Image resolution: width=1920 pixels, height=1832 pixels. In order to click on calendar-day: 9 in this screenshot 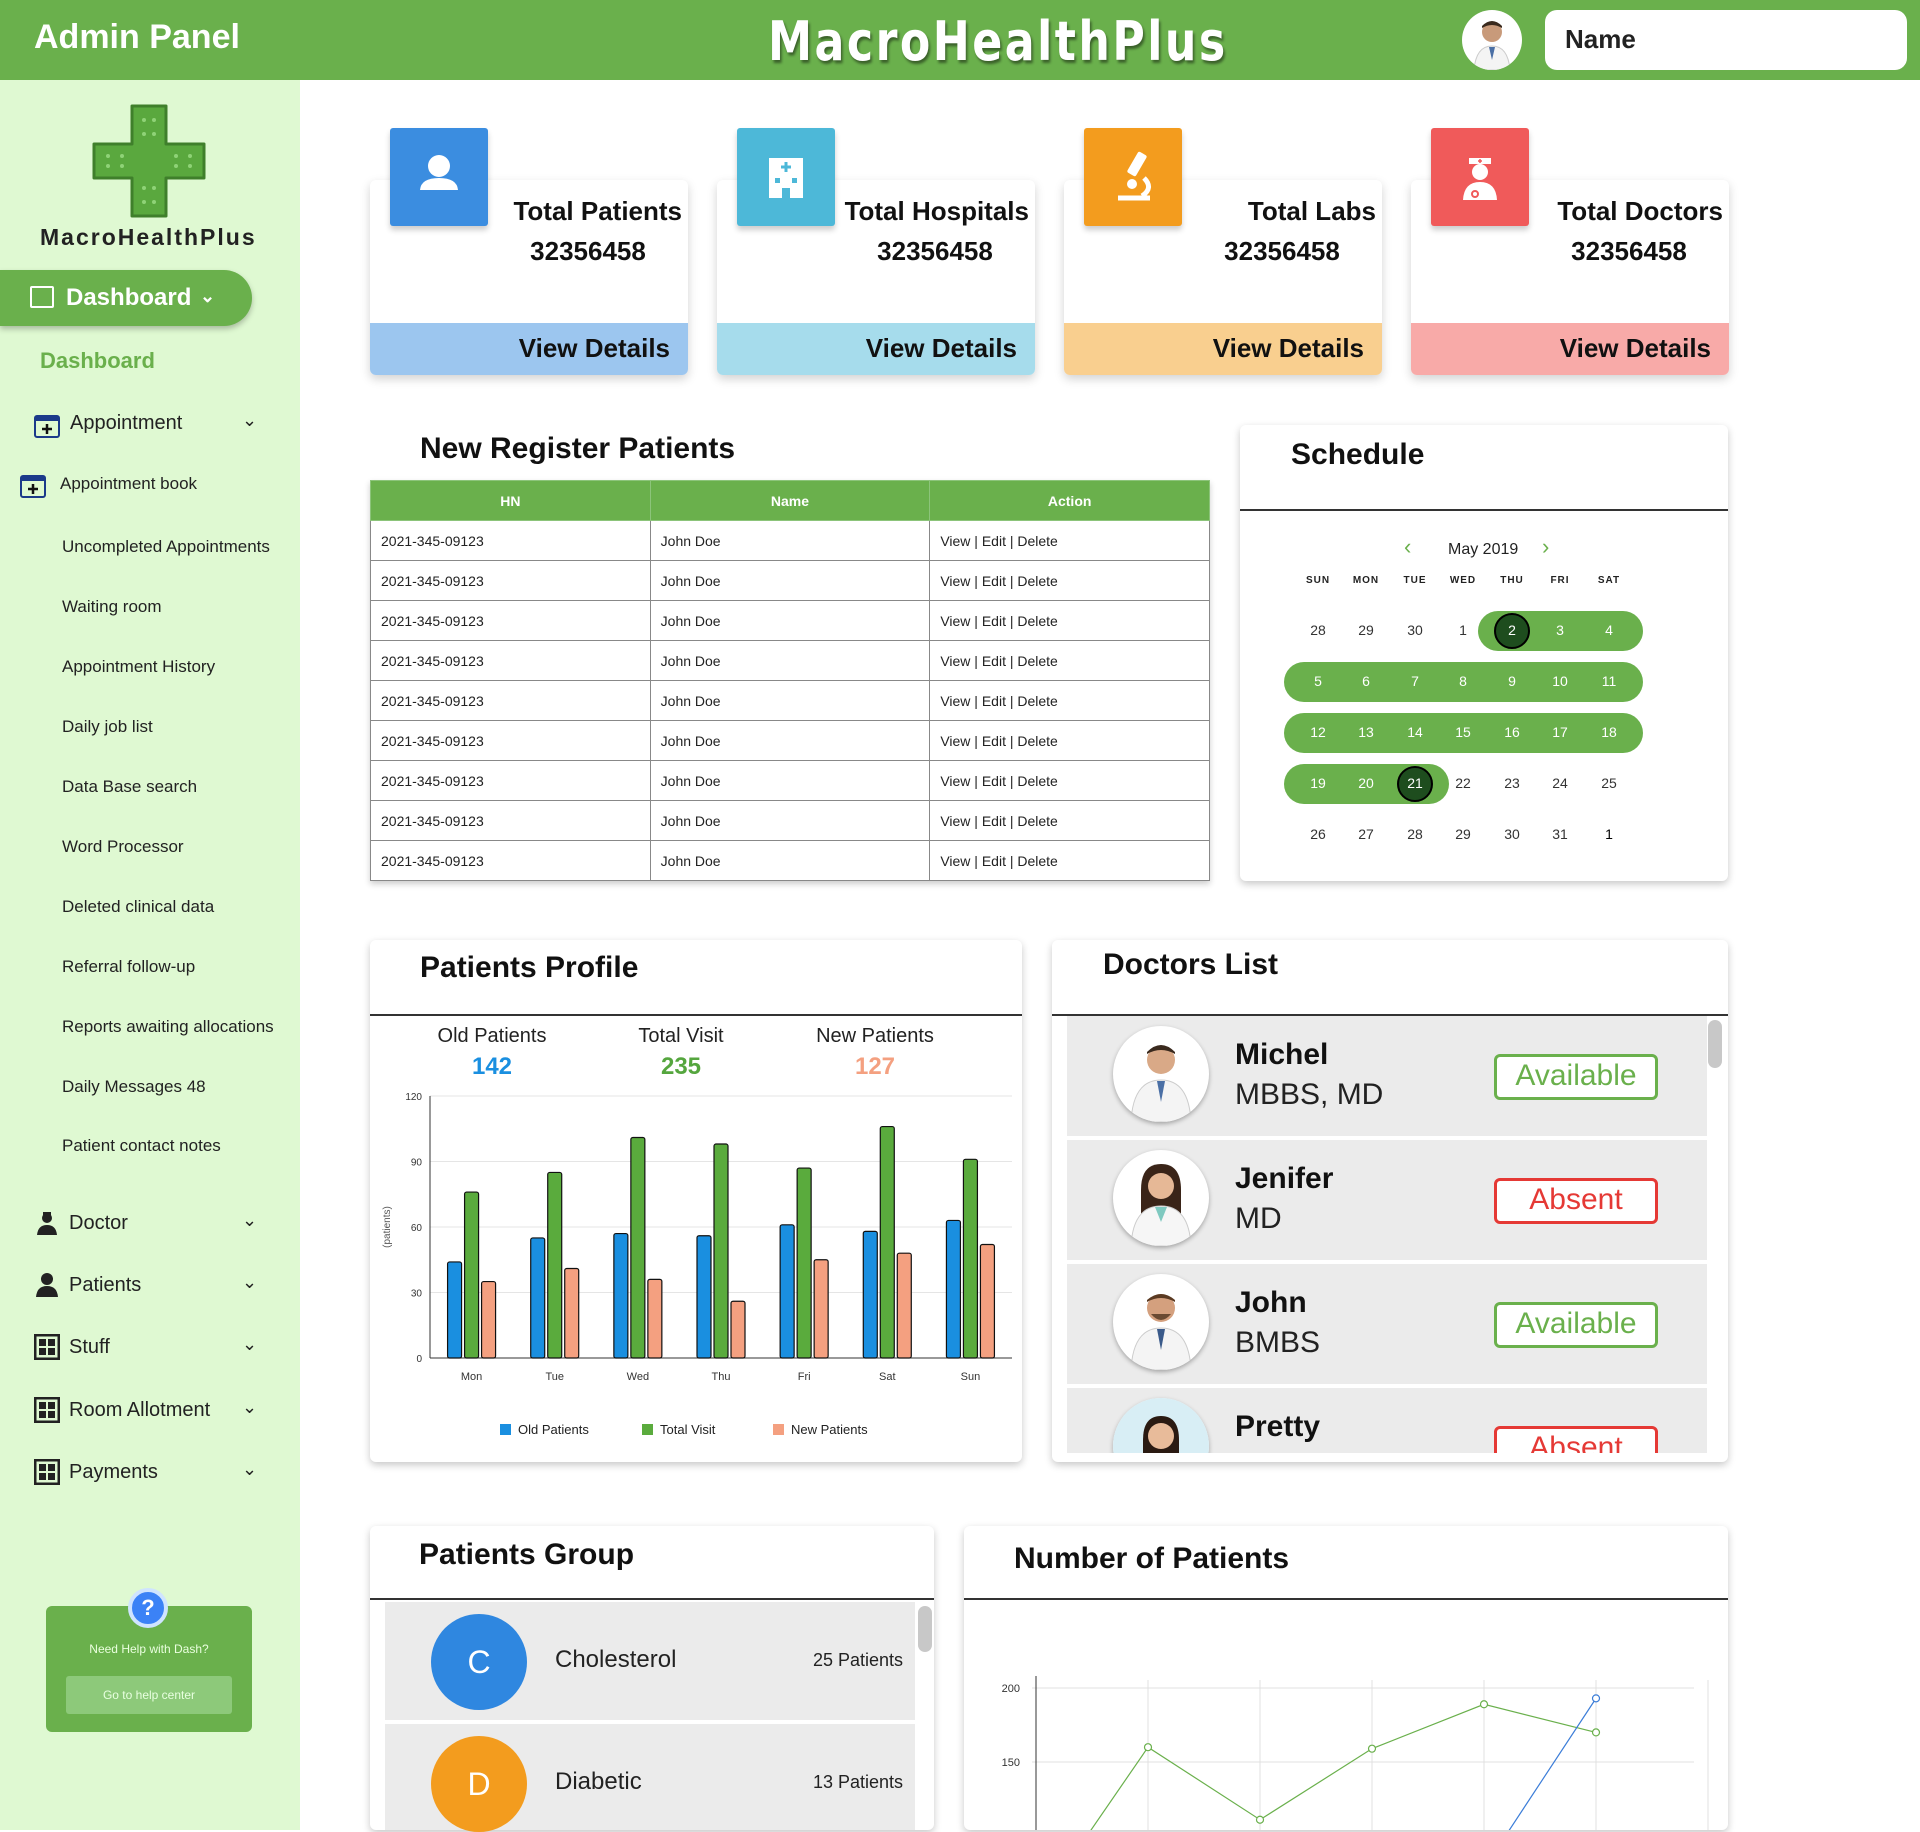, I will do `click(1512, 681)`.